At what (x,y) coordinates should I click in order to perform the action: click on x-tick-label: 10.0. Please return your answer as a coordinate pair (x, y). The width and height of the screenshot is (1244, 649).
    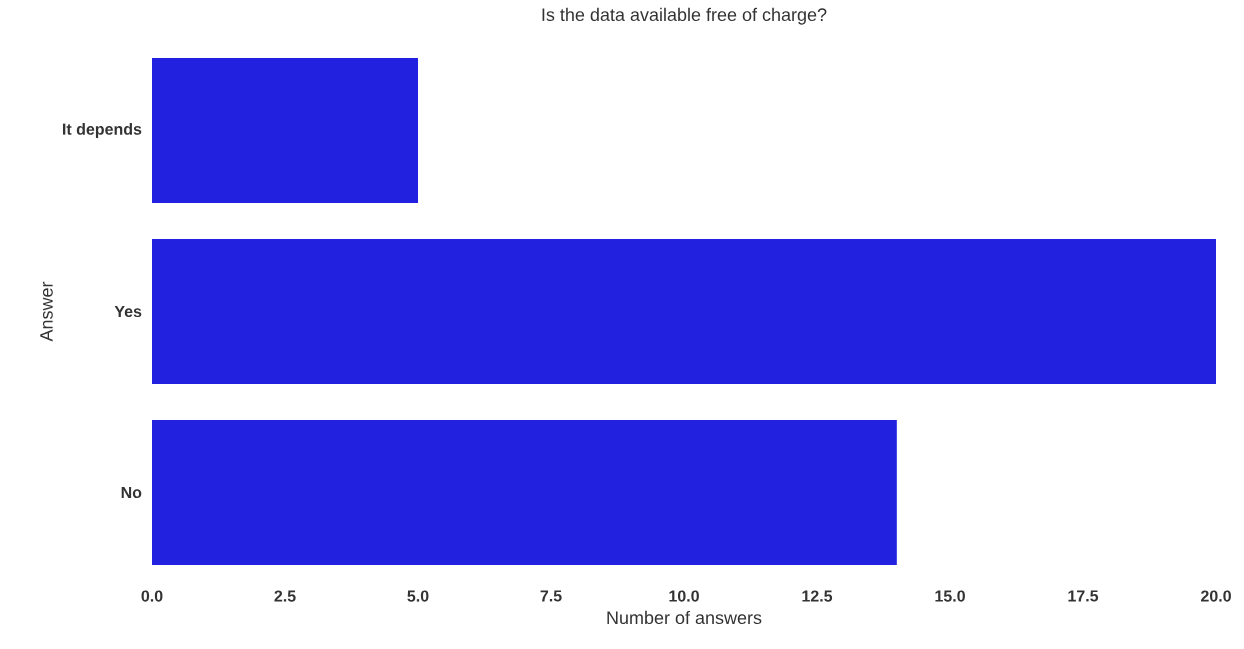
    Looking at the image, I should click on (684, 596).